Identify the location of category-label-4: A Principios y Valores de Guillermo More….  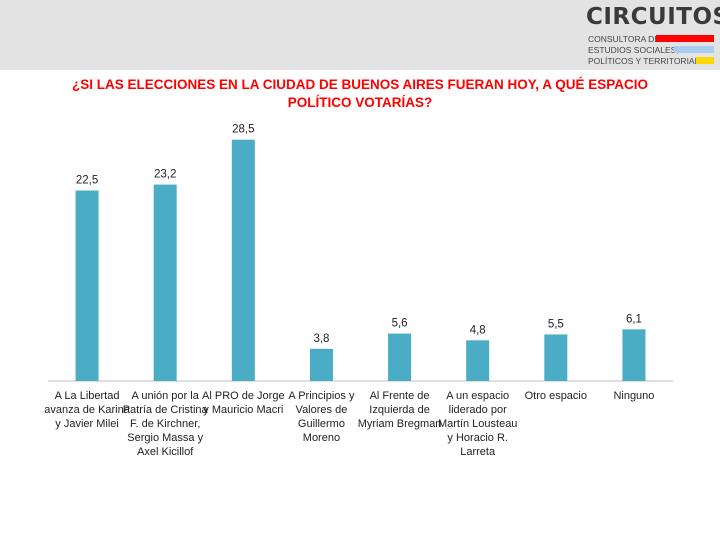
(321, 417).